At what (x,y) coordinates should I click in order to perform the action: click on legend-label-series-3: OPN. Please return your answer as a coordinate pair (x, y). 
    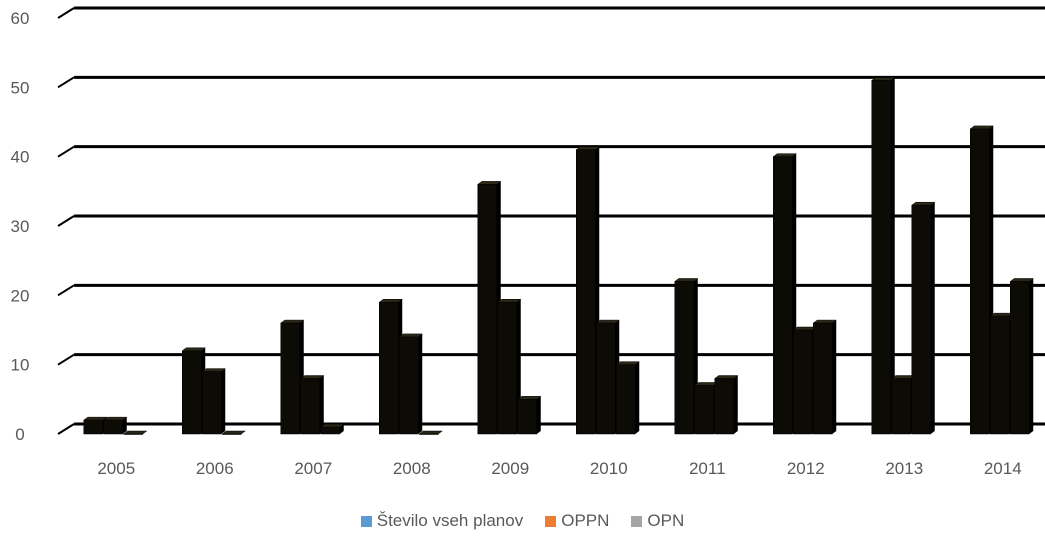
    Looking at the image, I should click on (666, 520).